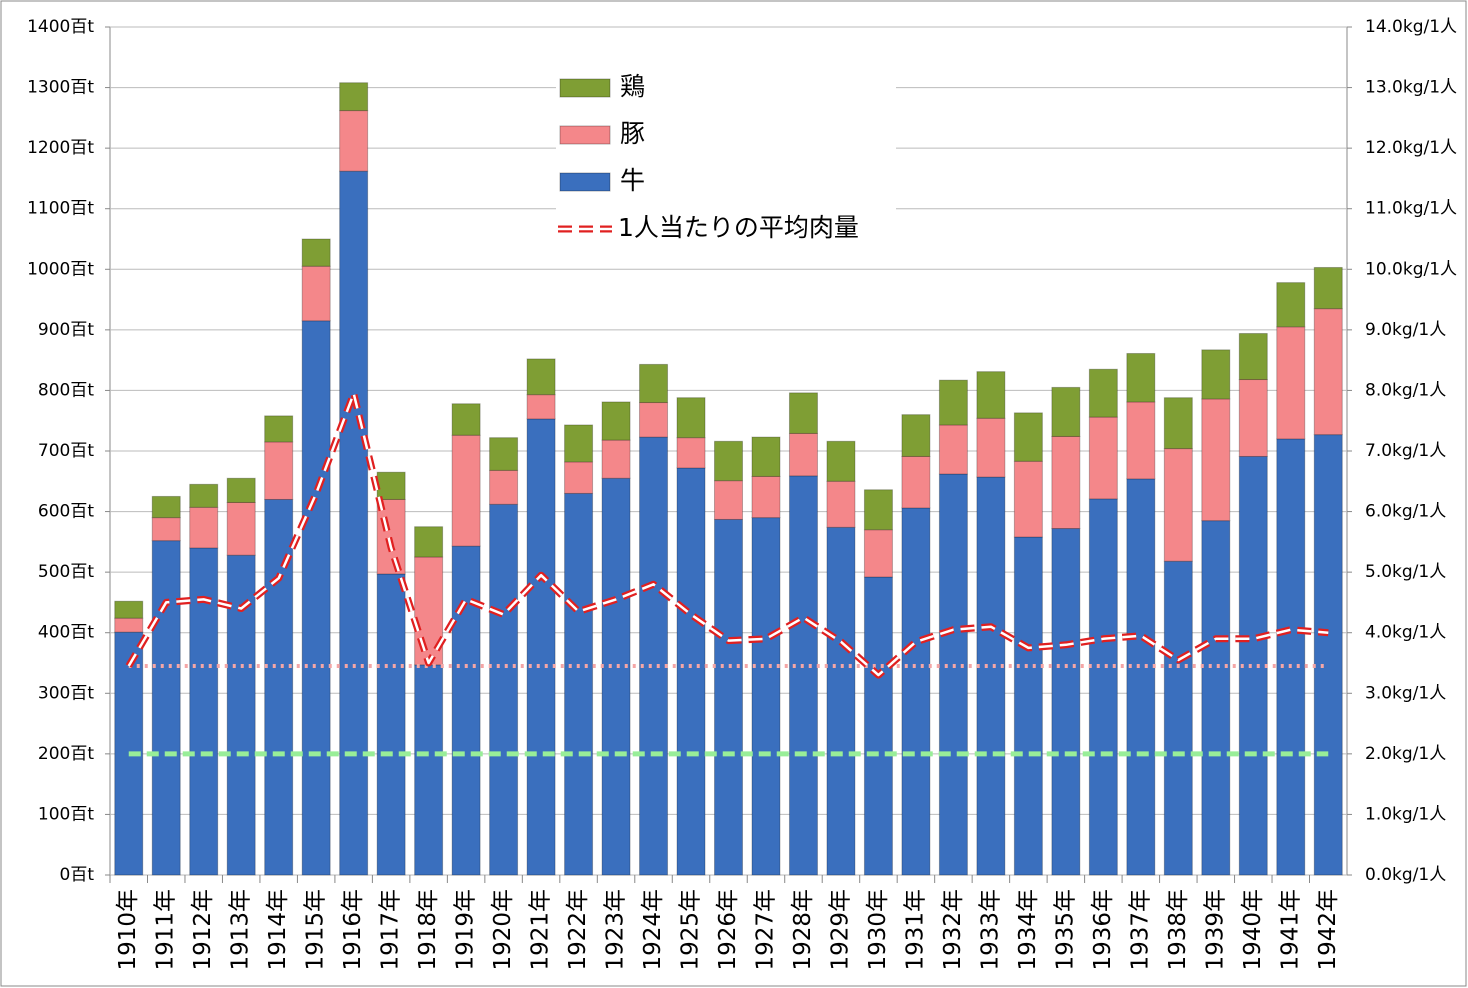  I want to click on x-tick-label: 1922年, so click(578, 930).